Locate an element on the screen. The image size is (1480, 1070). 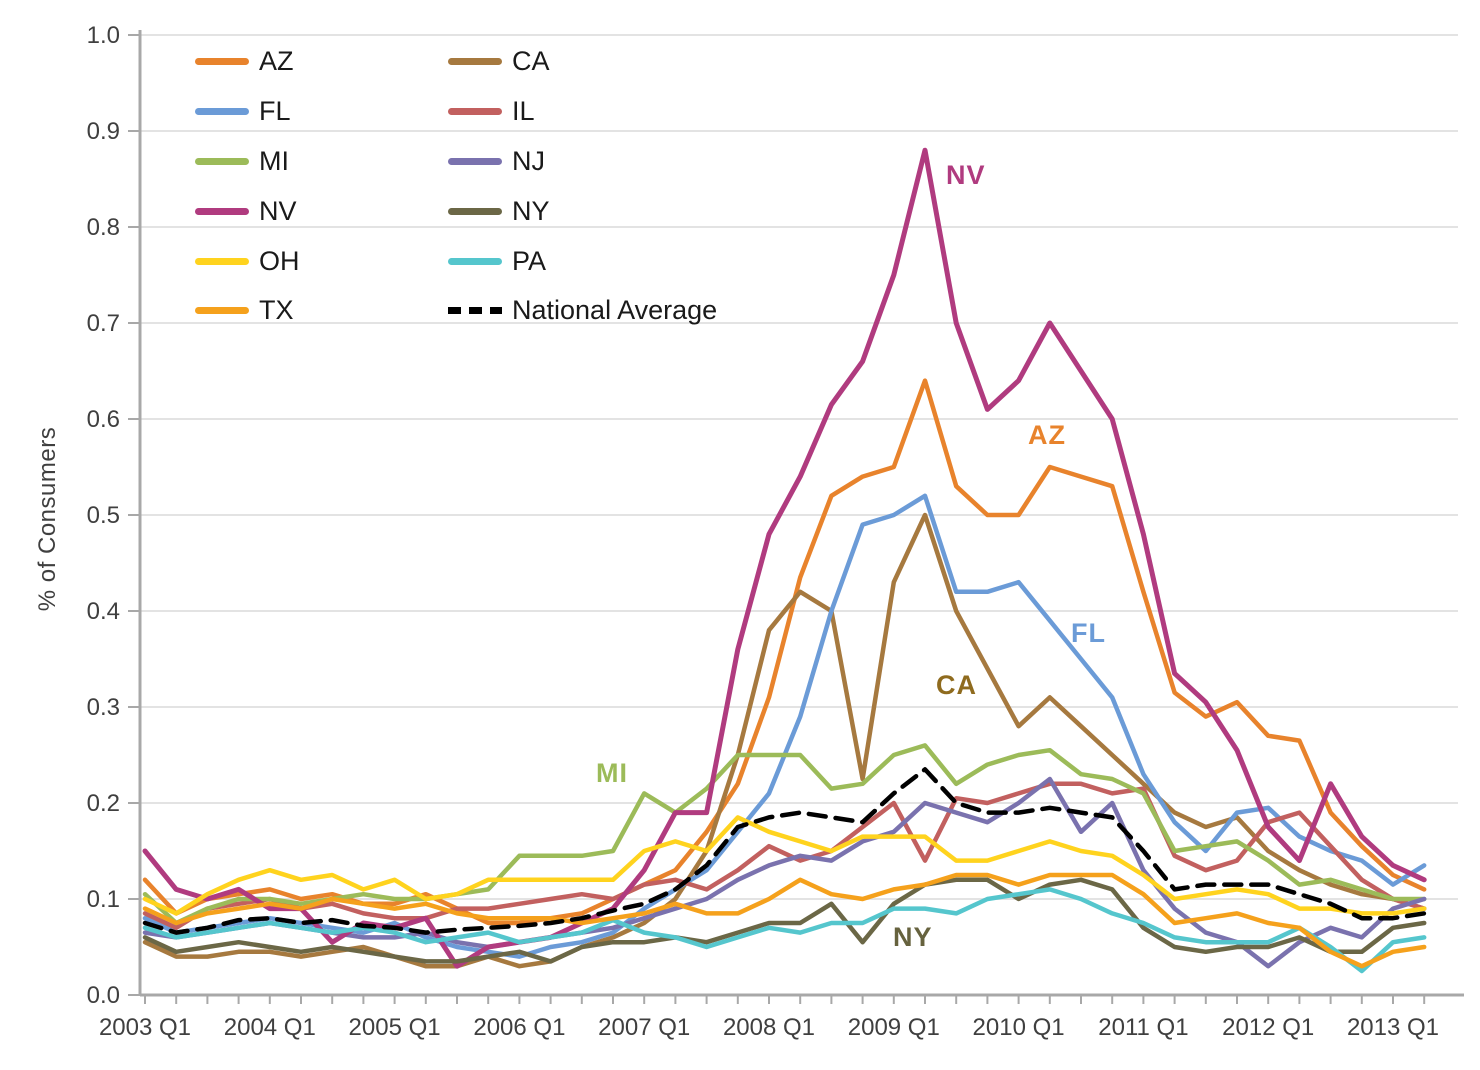
y-tick-label: 0.8 is located at coordinates (103, 227).